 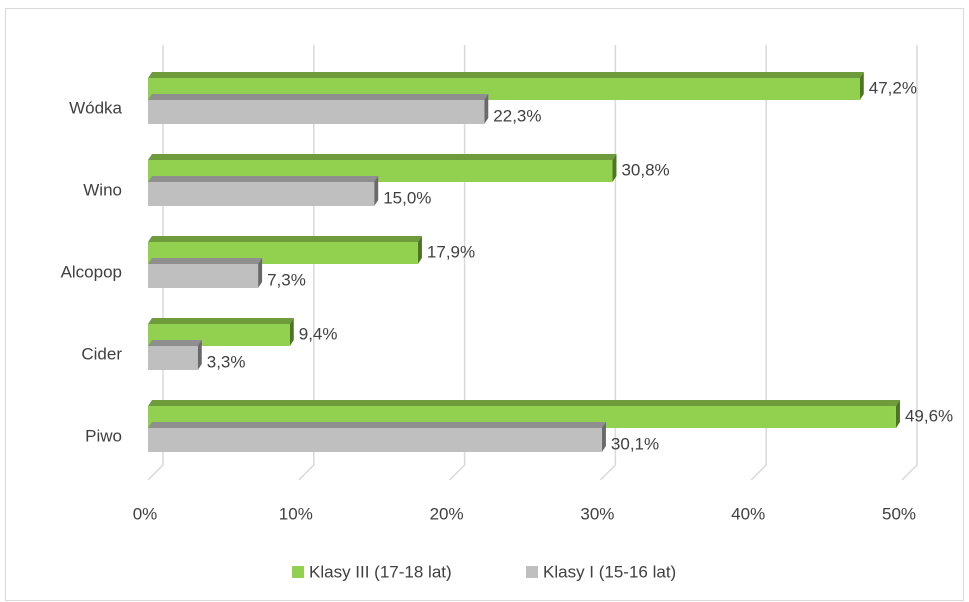 I want to click on y-tick-label: Wino, so click(x=102, y=189).